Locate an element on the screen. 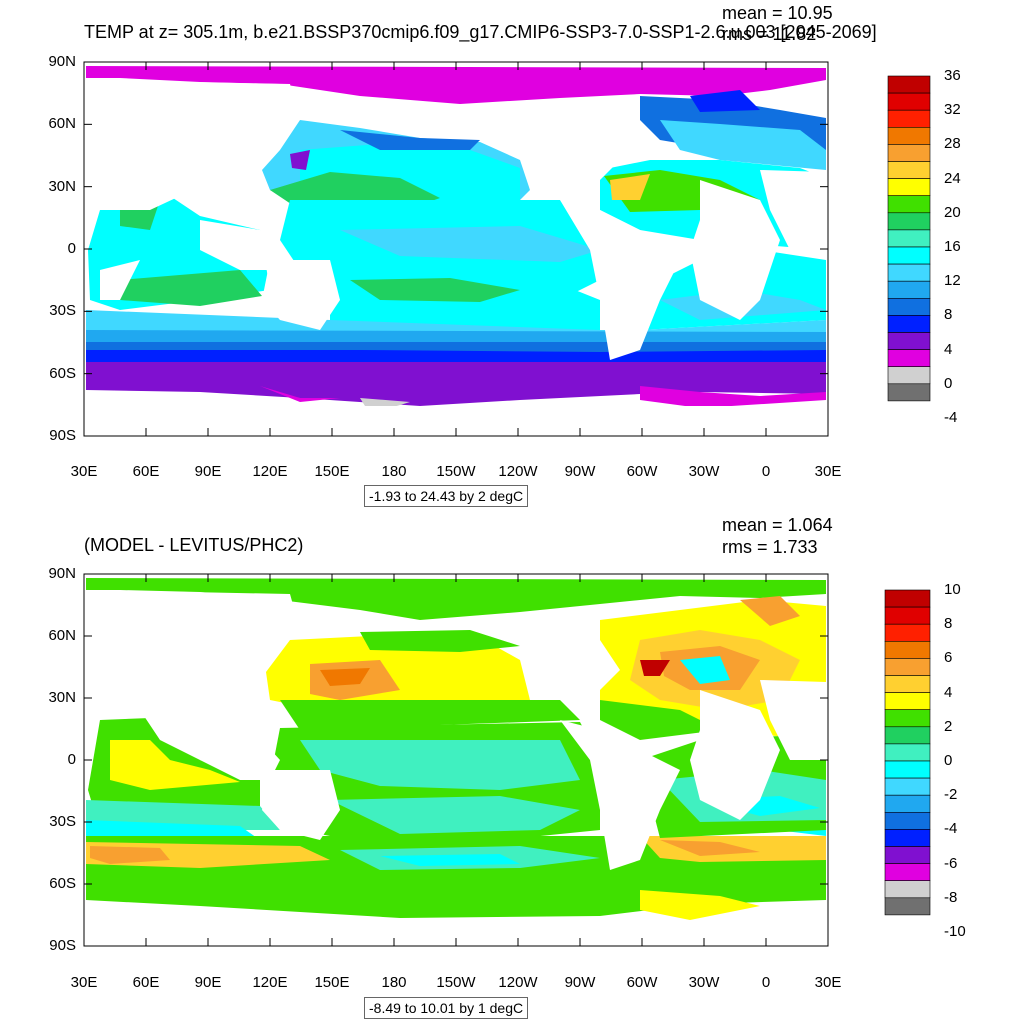 Image resolution: width=1024 pixels, height=1024 pixels. contour-range-label: -8.49 to 10.01 by 1 degC is located at coordinates (446, 1008).